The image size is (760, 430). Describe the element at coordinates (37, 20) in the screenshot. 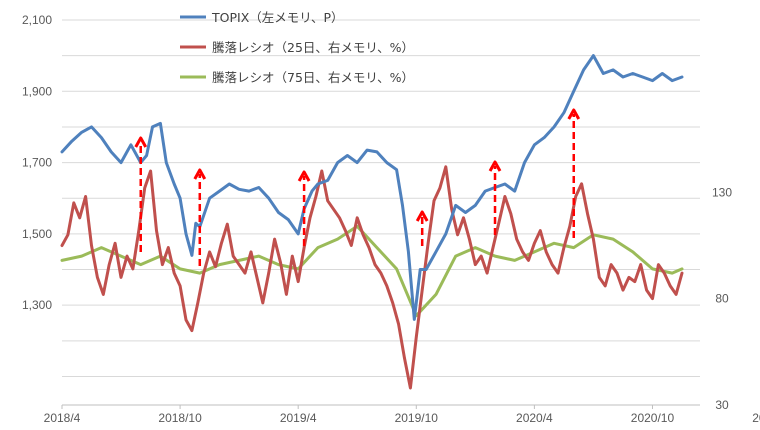

I see `left-tick-label: 2,100` at that location.